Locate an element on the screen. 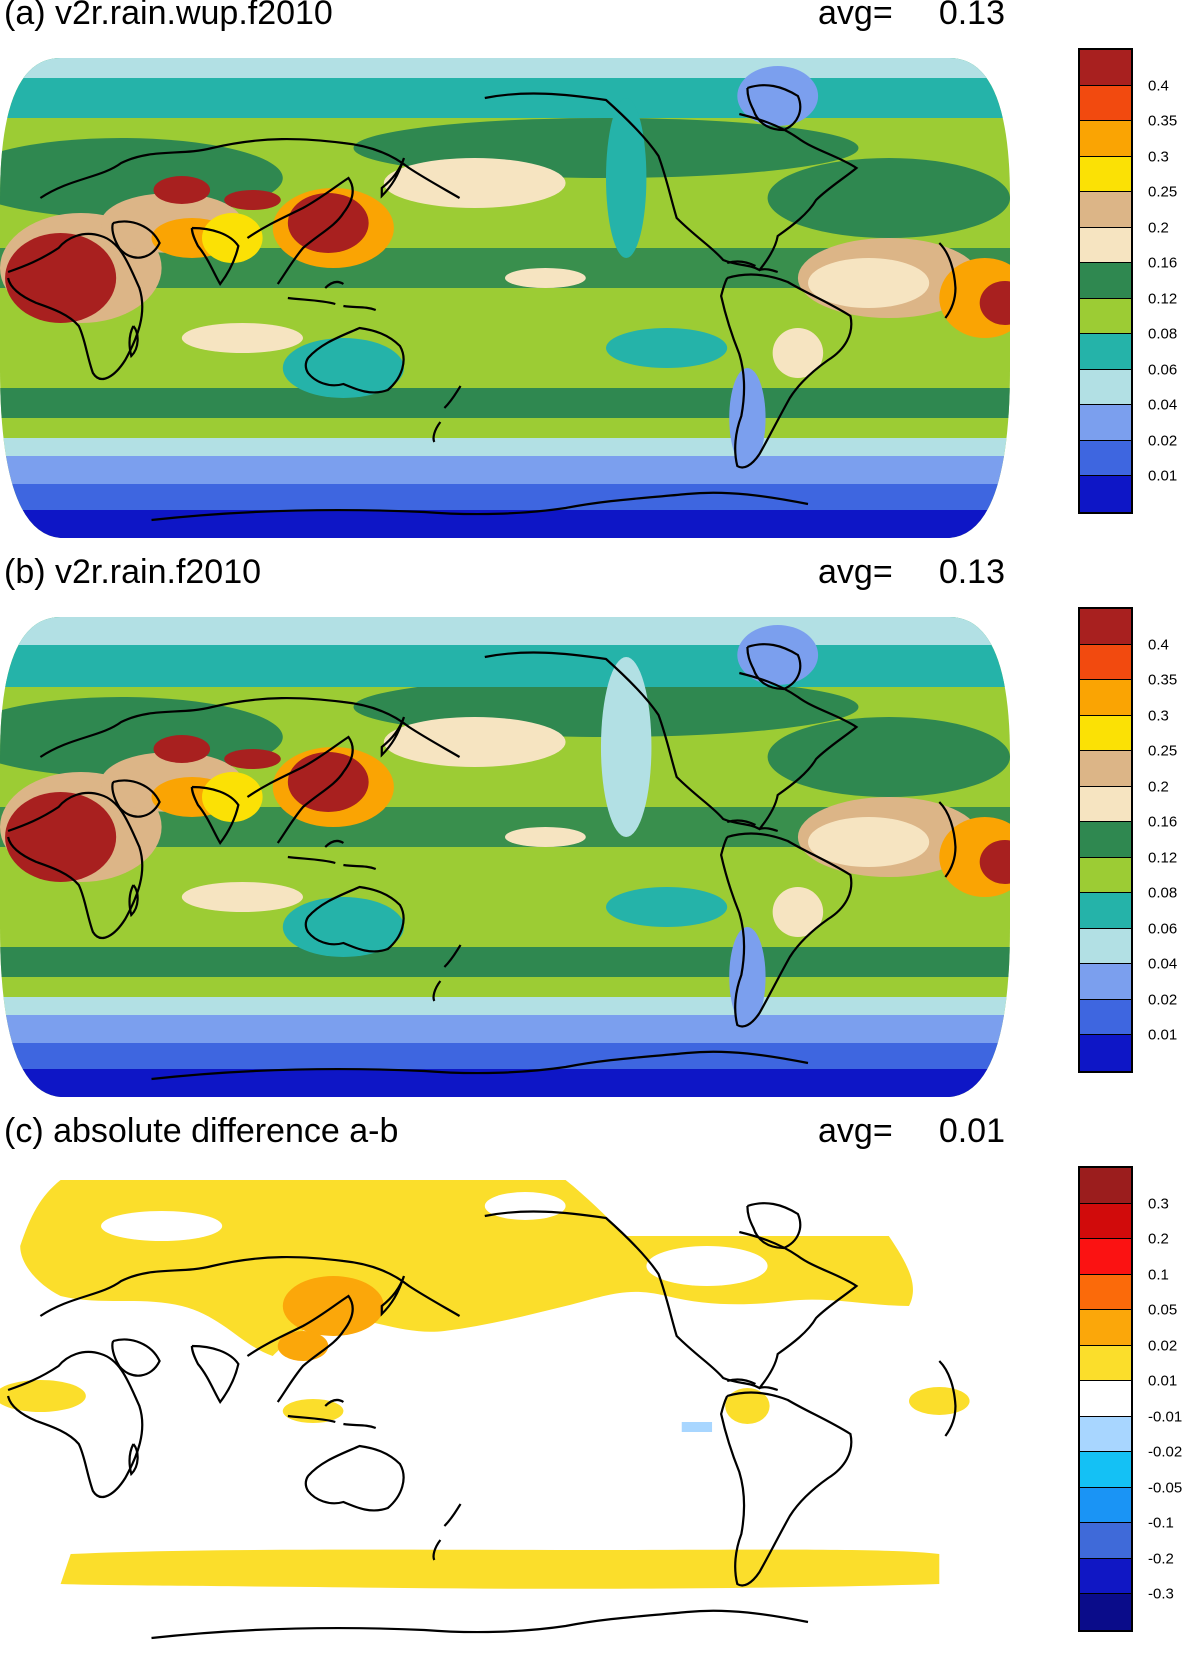 The height and width of the screenshot is (1677, 1193). colorbar-label: 0.05 is located at coordinates (1163, 1310).